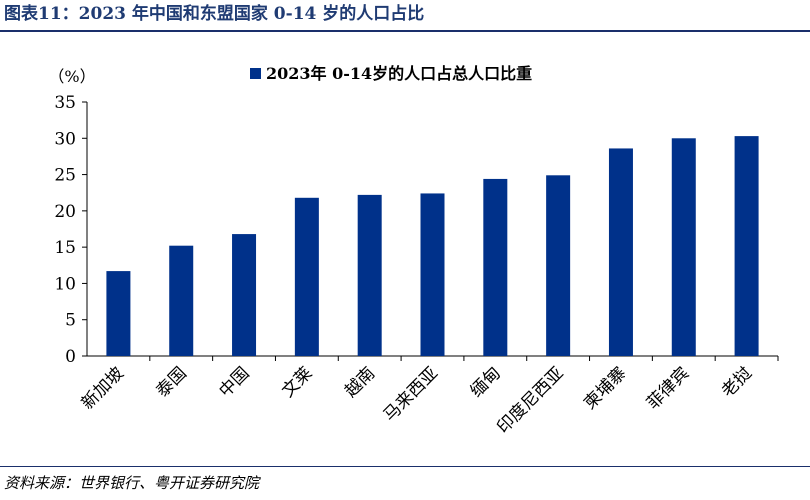  Describe the element at coordinates (65, 284) in the screenshot. I see `y-tick-label: 10` at that location.